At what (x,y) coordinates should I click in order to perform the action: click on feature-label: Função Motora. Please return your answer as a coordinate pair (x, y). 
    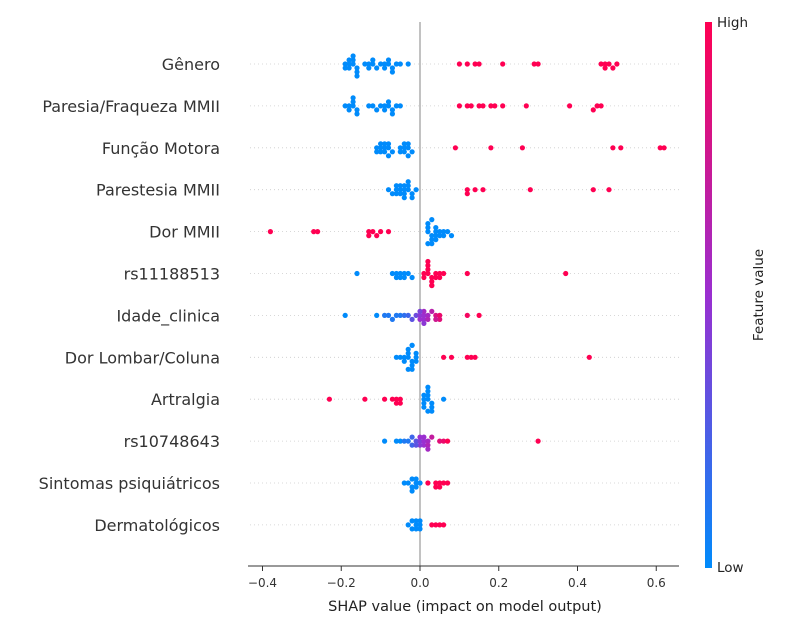
    Looking at the image, I should click on (161, 148).